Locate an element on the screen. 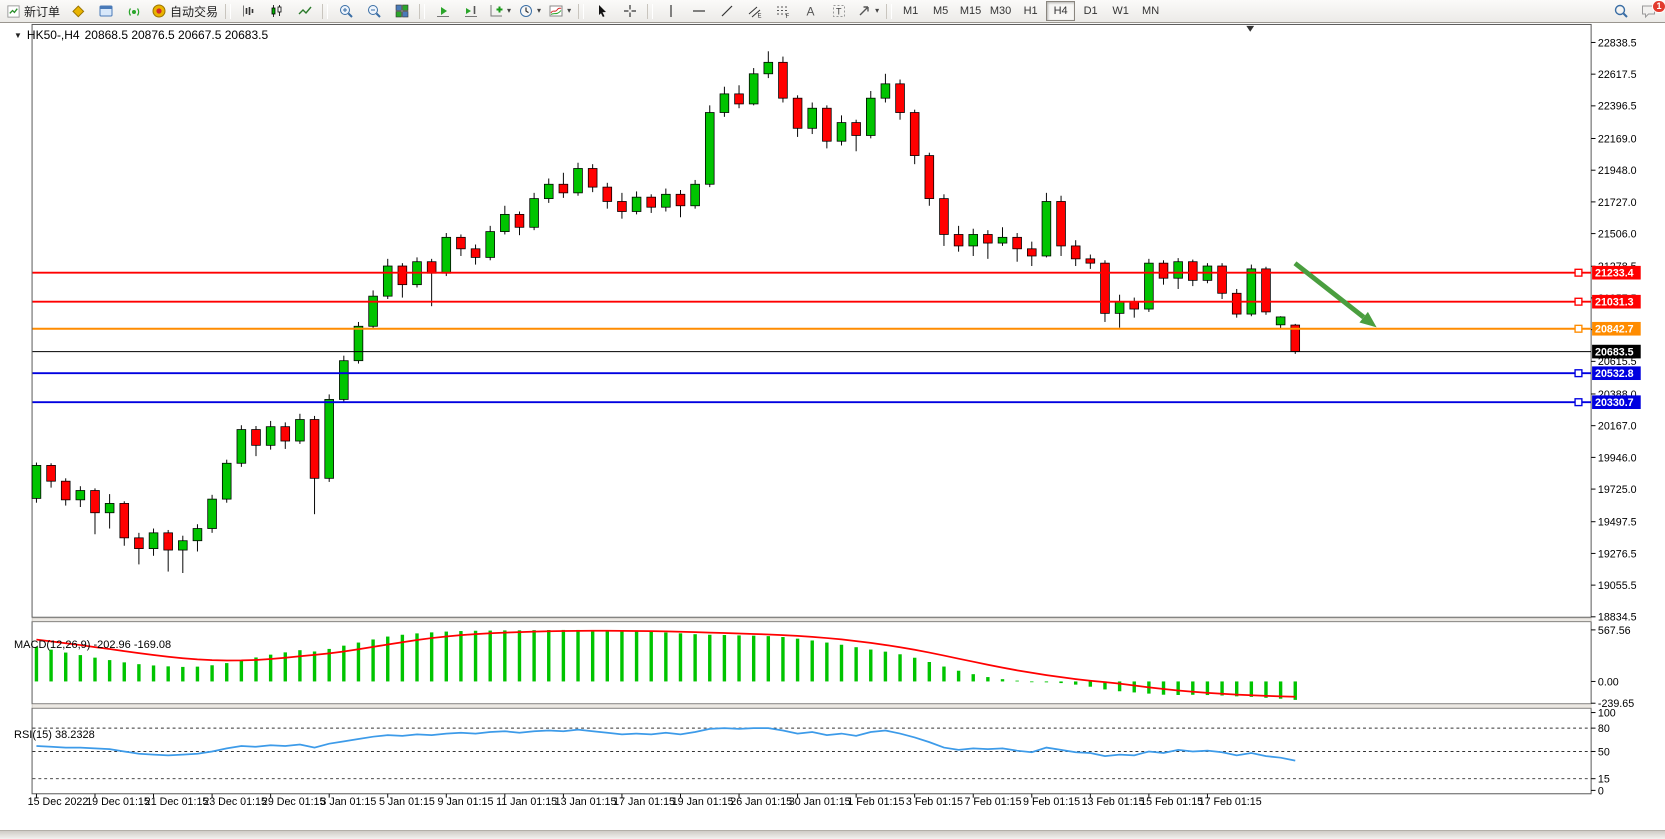 Image resolution: width=1665 pixels, height=839 pixels. terminal-icon is located at coordinates (106, 11).